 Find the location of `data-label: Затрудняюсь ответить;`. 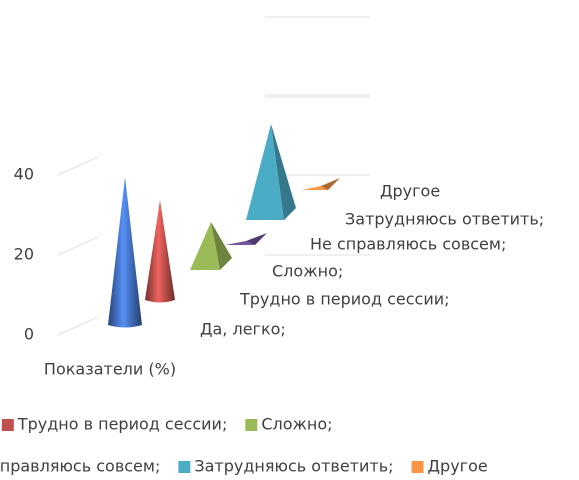

data-label: Затрудняюсь ответить; is located at coordinates (444, 219).